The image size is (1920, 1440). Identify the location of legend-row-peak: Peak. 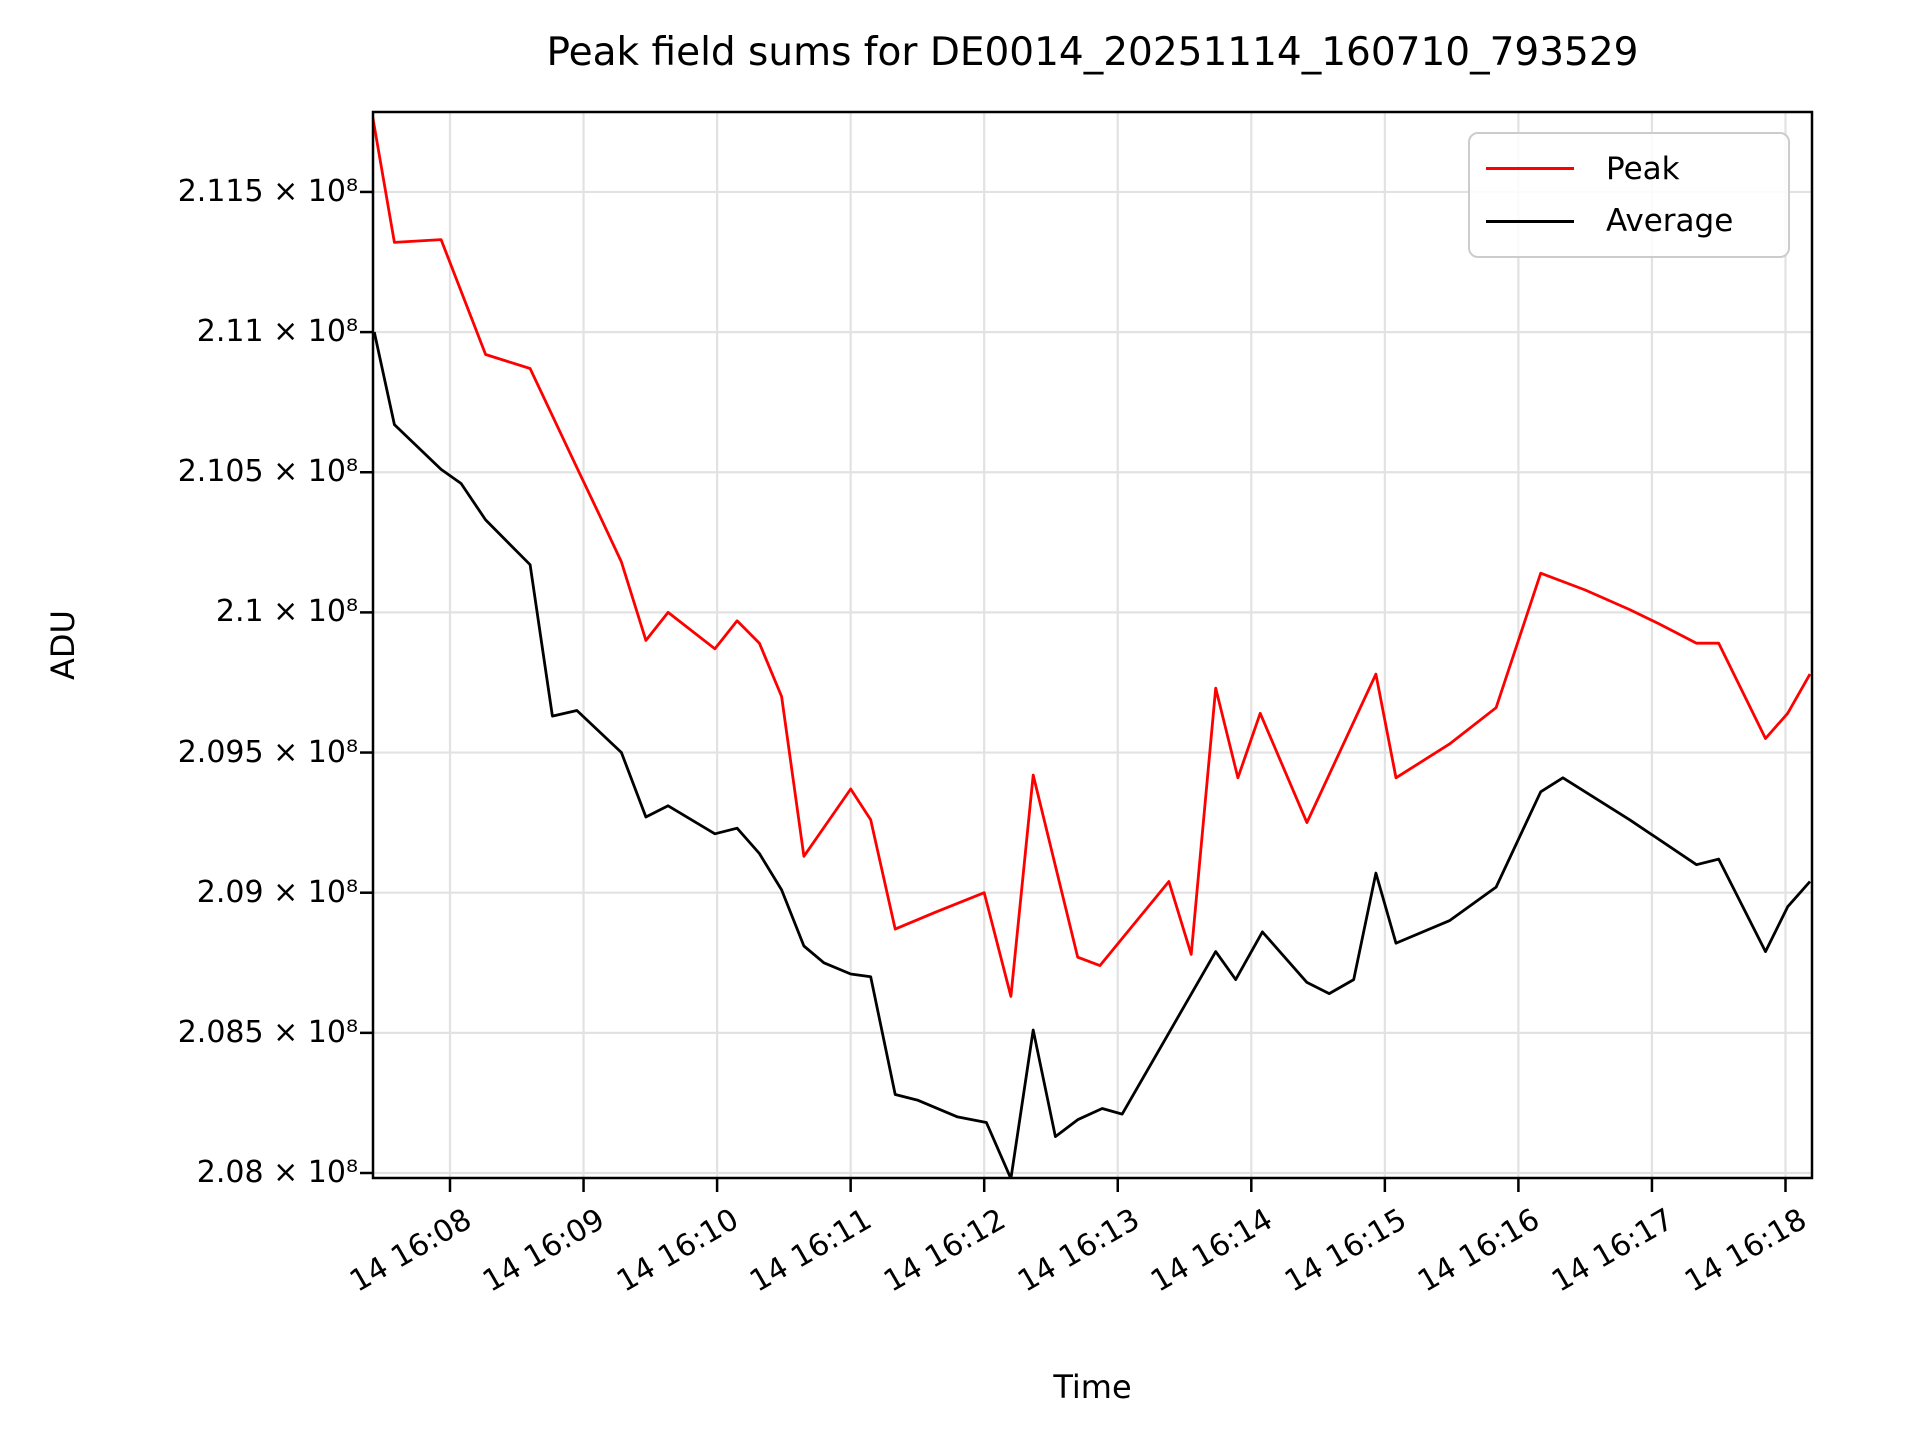
(1629, 169).